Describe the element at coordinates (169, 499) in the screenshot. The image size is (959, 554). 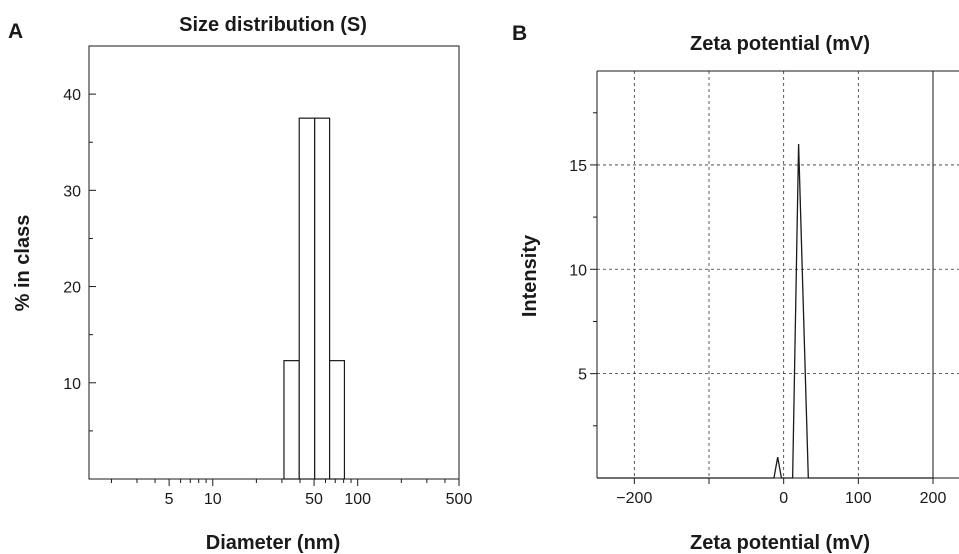
I see `x-tick-label: 5` at that location.